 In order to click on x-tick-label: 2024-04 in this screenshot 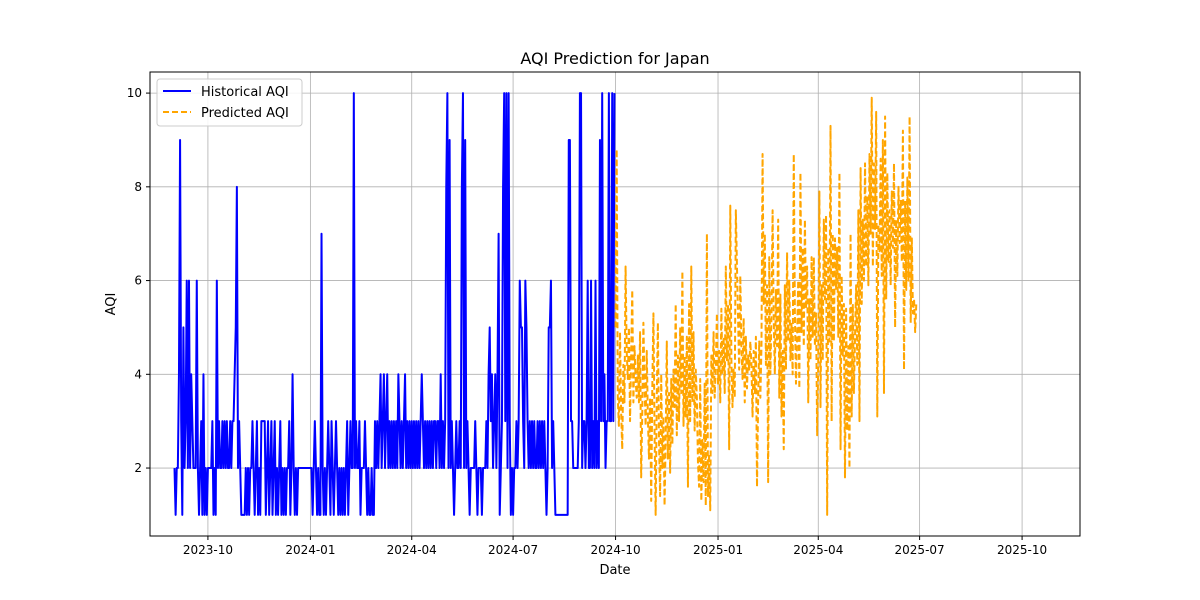, I will do `click(412, 550)`.